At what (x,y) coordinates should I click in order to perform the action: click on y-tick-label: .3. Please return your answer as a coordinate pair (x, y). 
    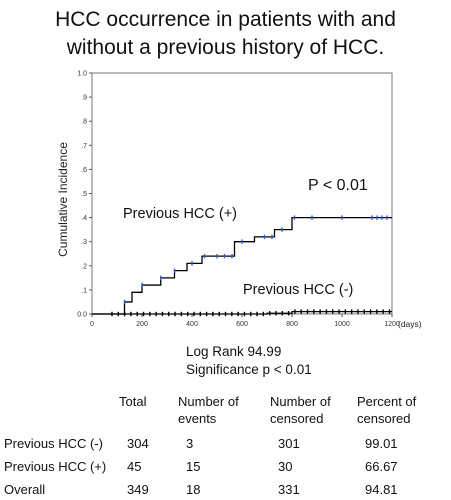
    Looking at the image, I should click on (84, 242).